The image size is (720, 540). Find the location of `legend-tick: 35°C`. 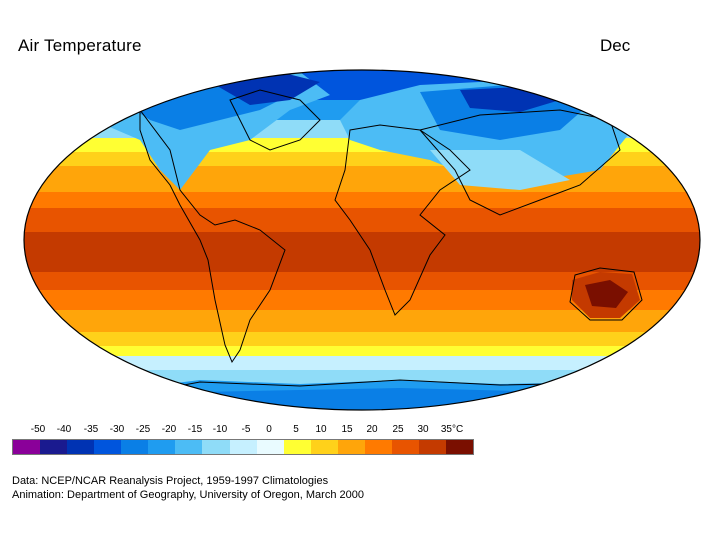

legend-tick: 35°C is located at coordinates (452, 429).